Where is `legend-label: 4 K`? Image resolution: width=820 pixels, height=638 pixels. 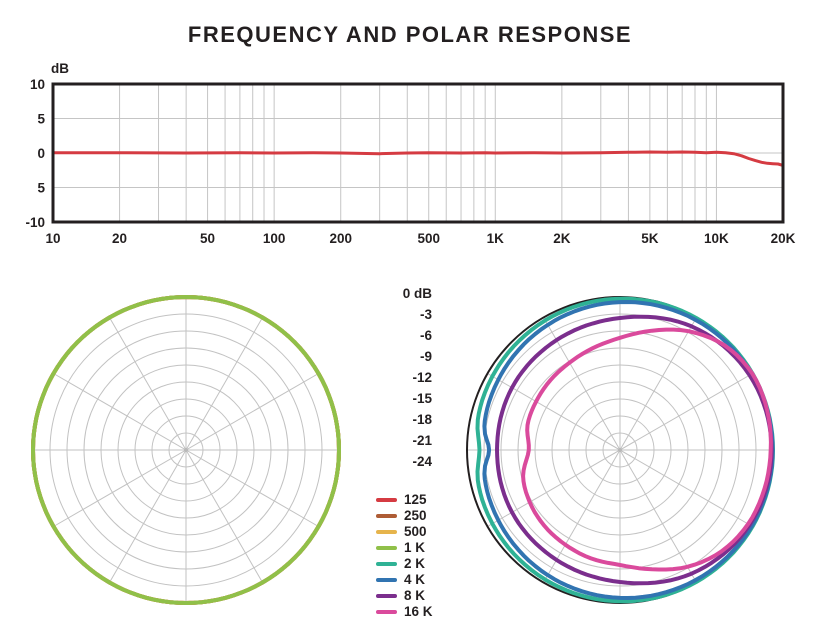
legend-label: 4 K is located at coordinates (415, 579).